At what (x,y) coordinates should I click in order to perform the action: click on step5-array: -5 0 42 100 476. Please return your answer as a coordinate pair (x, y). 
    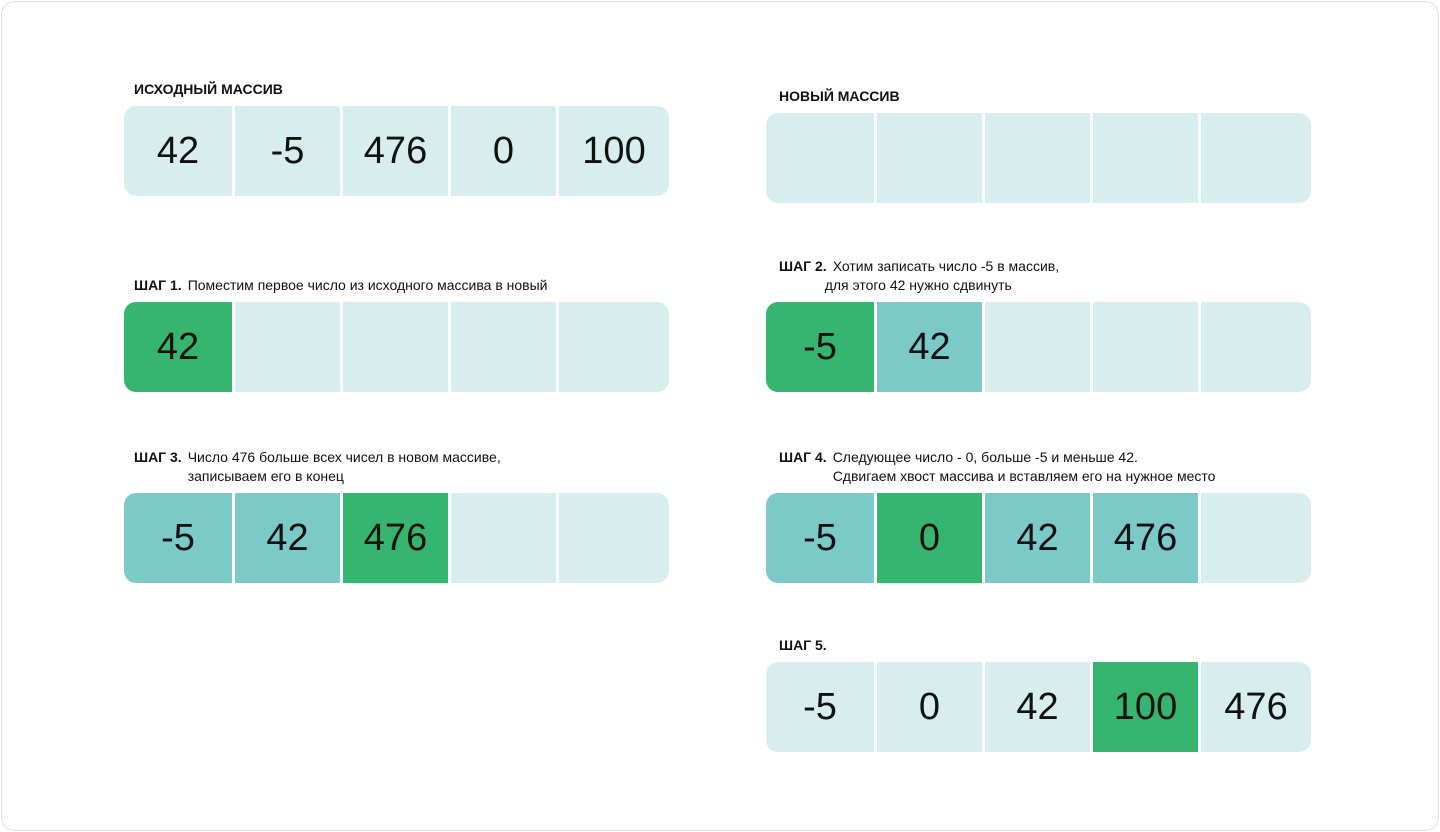
    Looking at the image, I should click on (1038, 707).